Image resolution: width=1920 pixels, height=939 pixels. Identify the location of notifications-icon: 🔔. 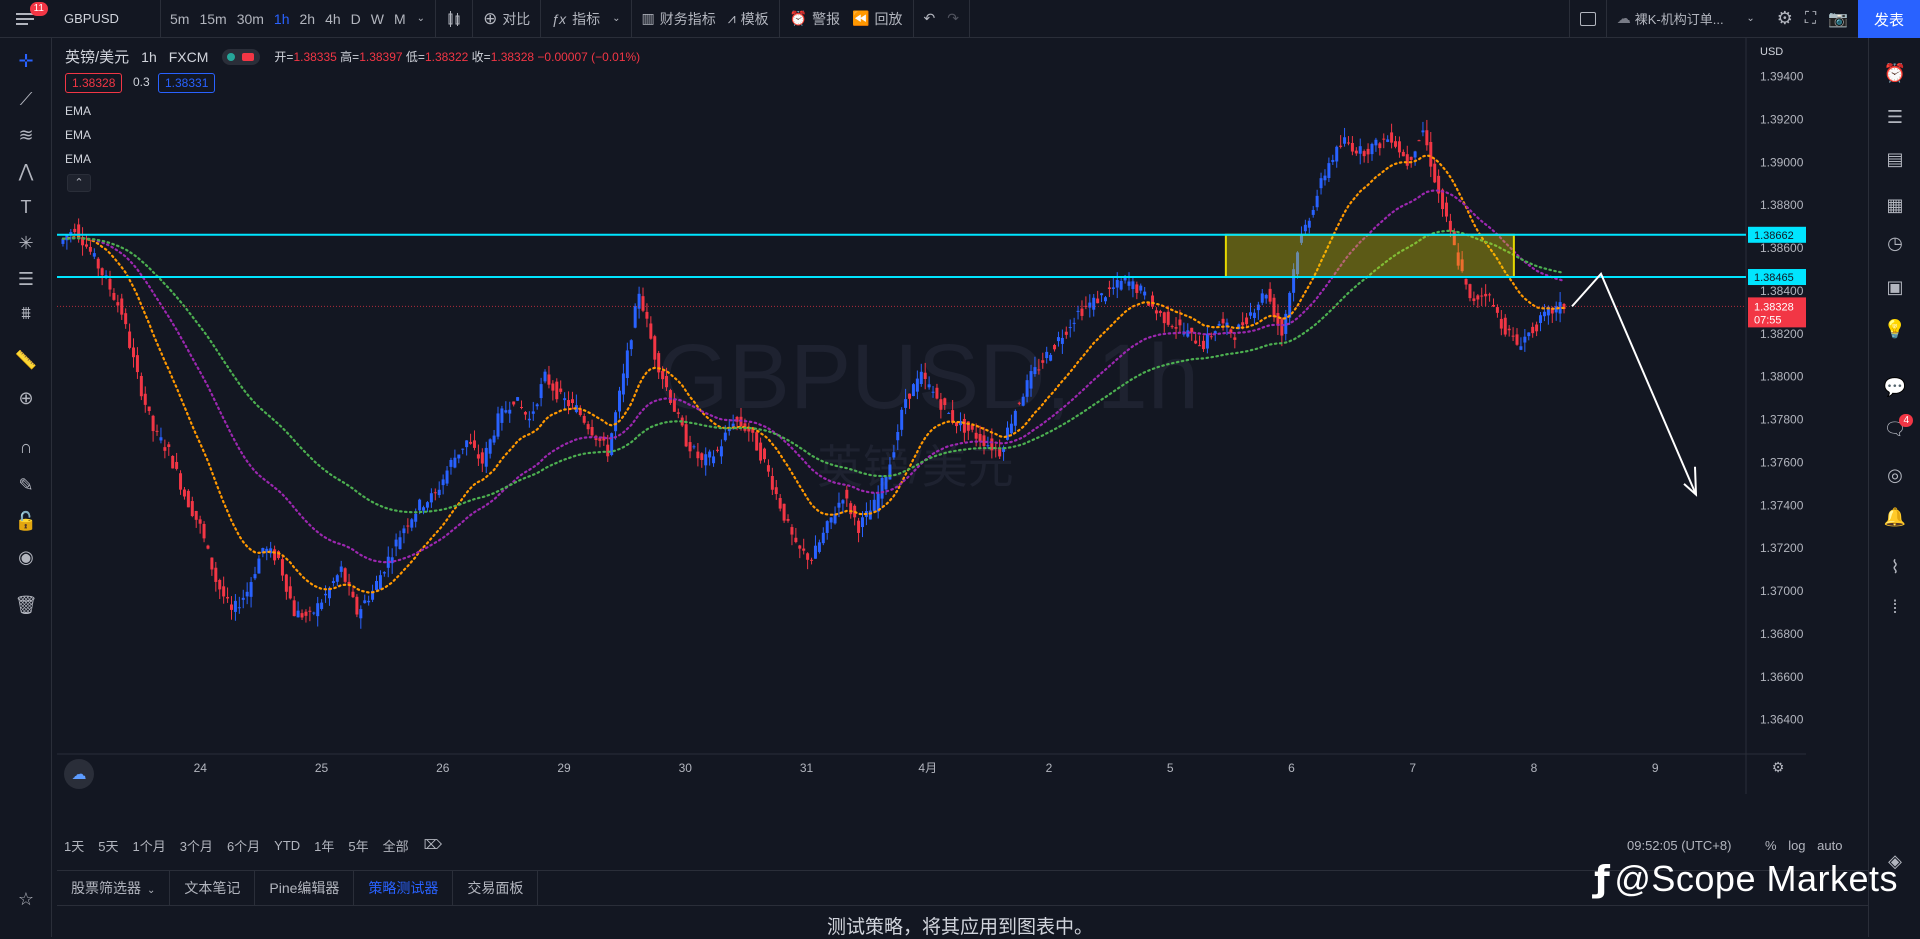
(1895, 516).